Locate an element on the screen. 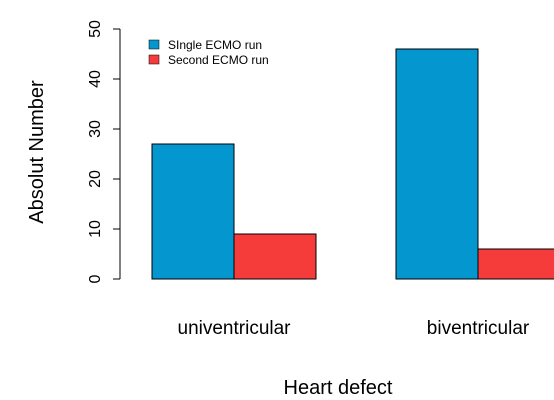  category-label-univentricular: univentricular is located at coordinates (235, 328).